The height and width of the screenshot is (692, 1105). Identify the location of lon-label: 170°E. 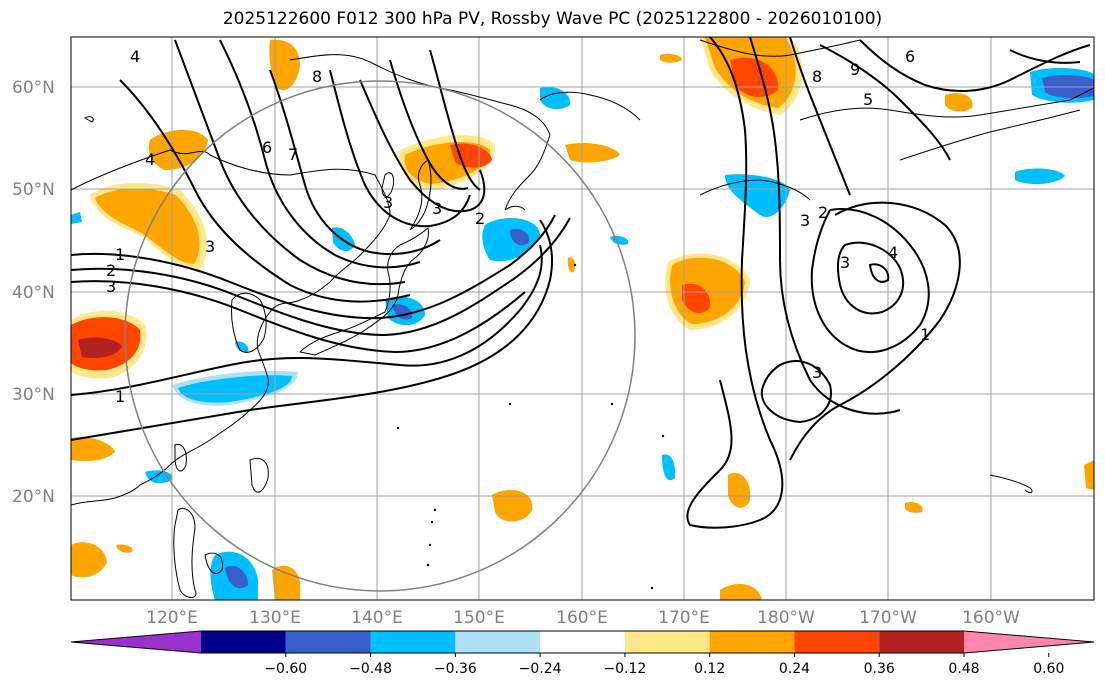
(684, 618).